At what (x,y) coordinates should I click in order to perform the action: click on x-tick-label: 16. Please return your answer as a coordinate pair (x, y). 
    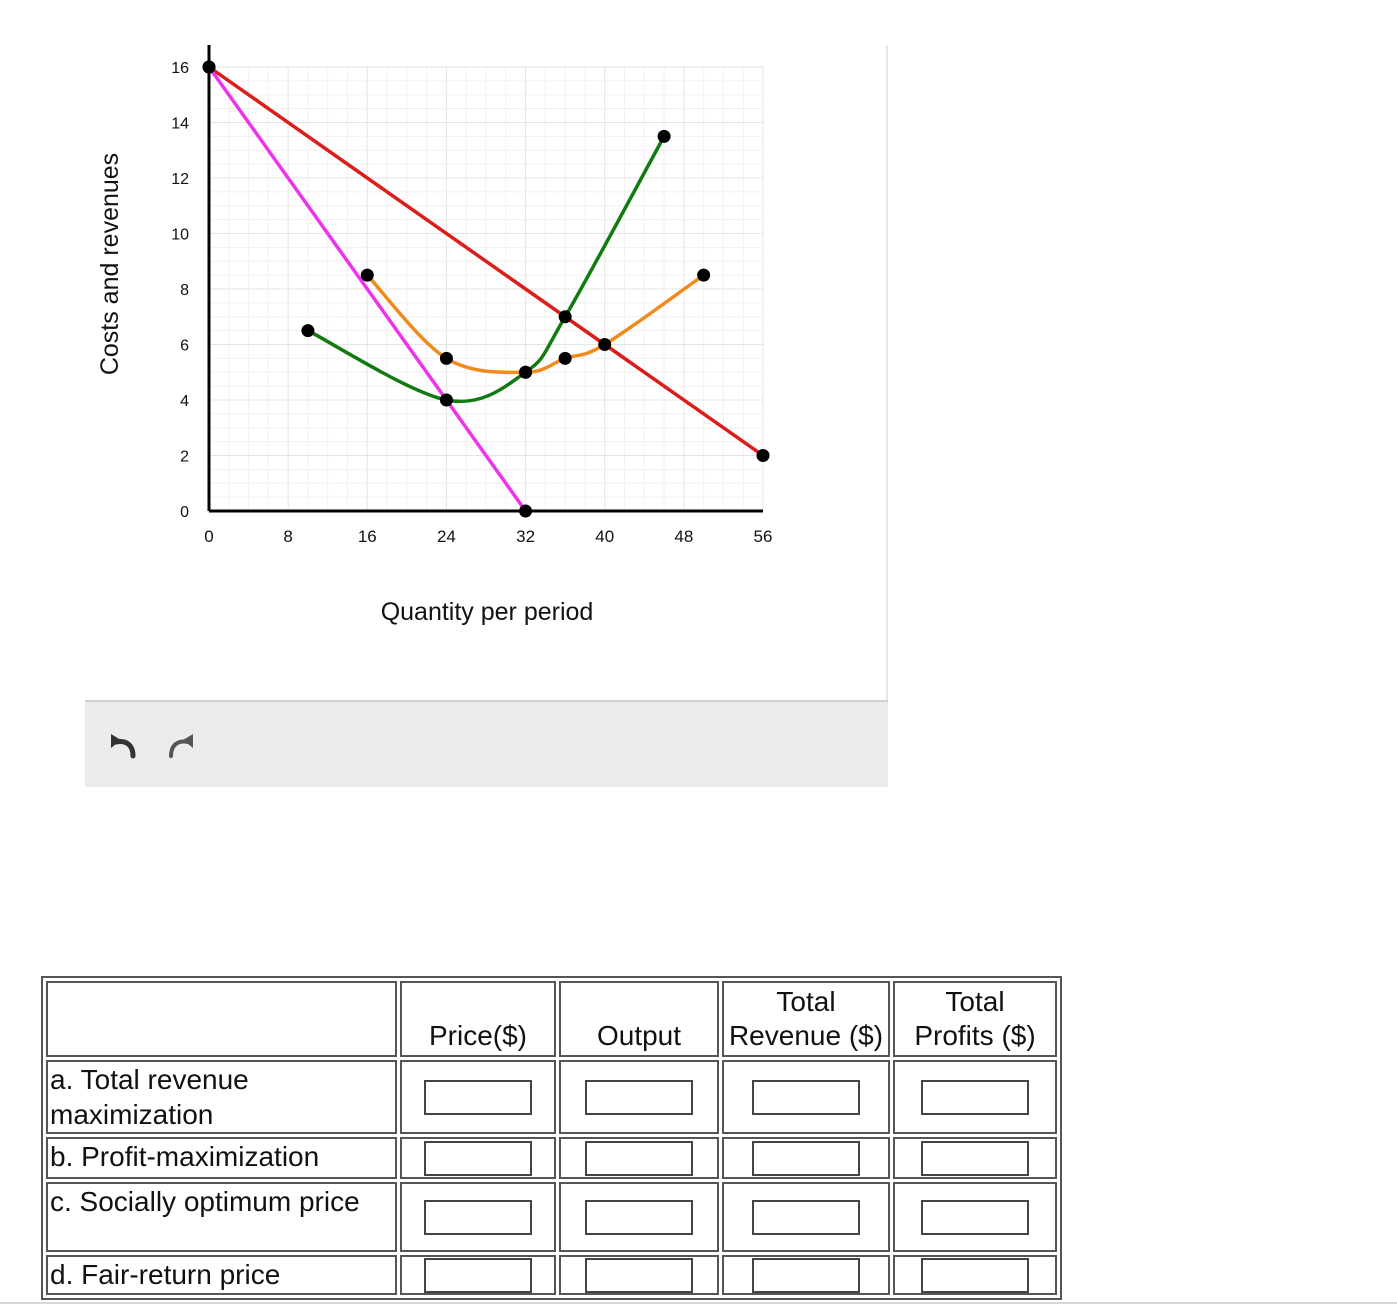
    Looking at the image, I should click on (367, 536).